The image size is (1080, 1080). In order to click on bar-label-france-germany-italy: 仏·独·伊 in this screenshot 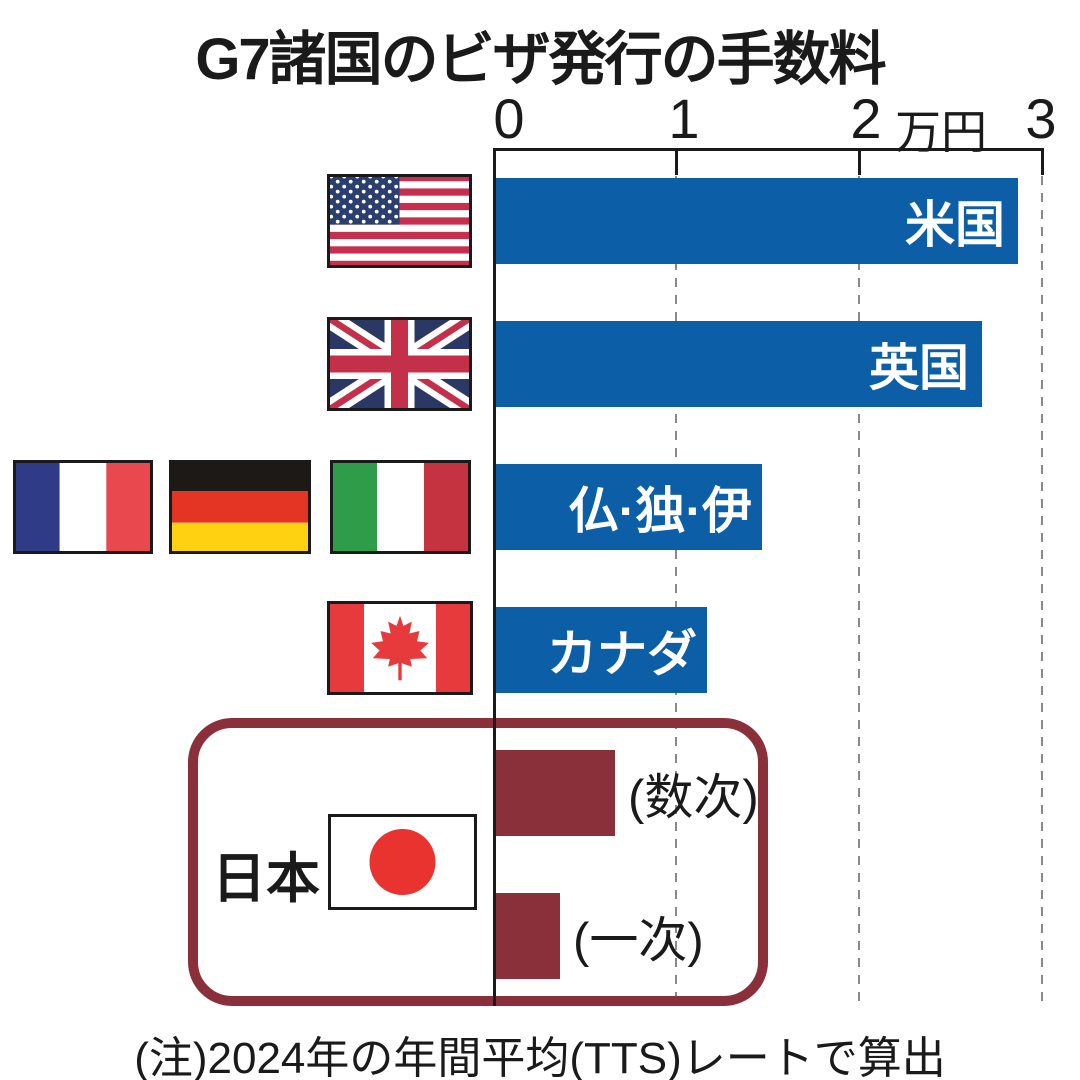, I will do `click(660, 511)`.